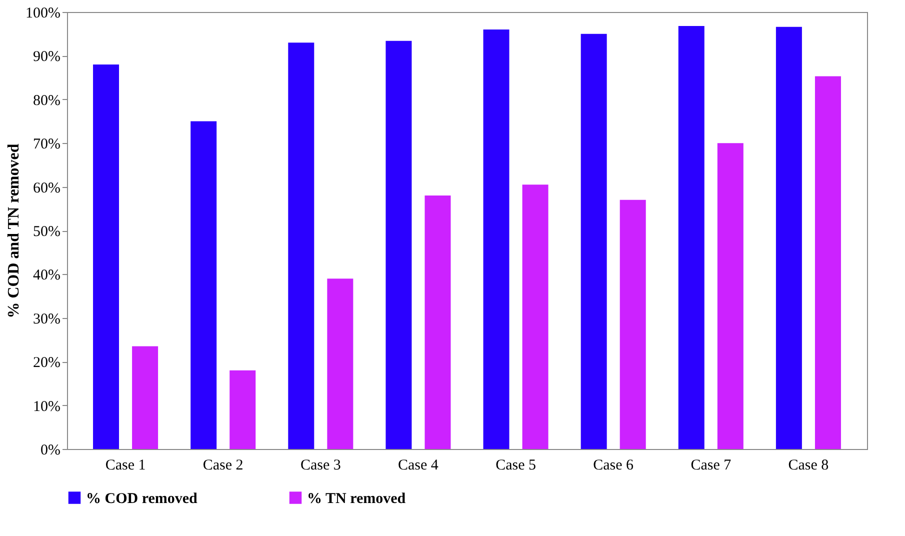 This screenshot has height=536, width=905. What do you see at coordinates (223, 466) in the screenshot?
I see `x-tick-label: Case 2` at bounding box center [223, 466].